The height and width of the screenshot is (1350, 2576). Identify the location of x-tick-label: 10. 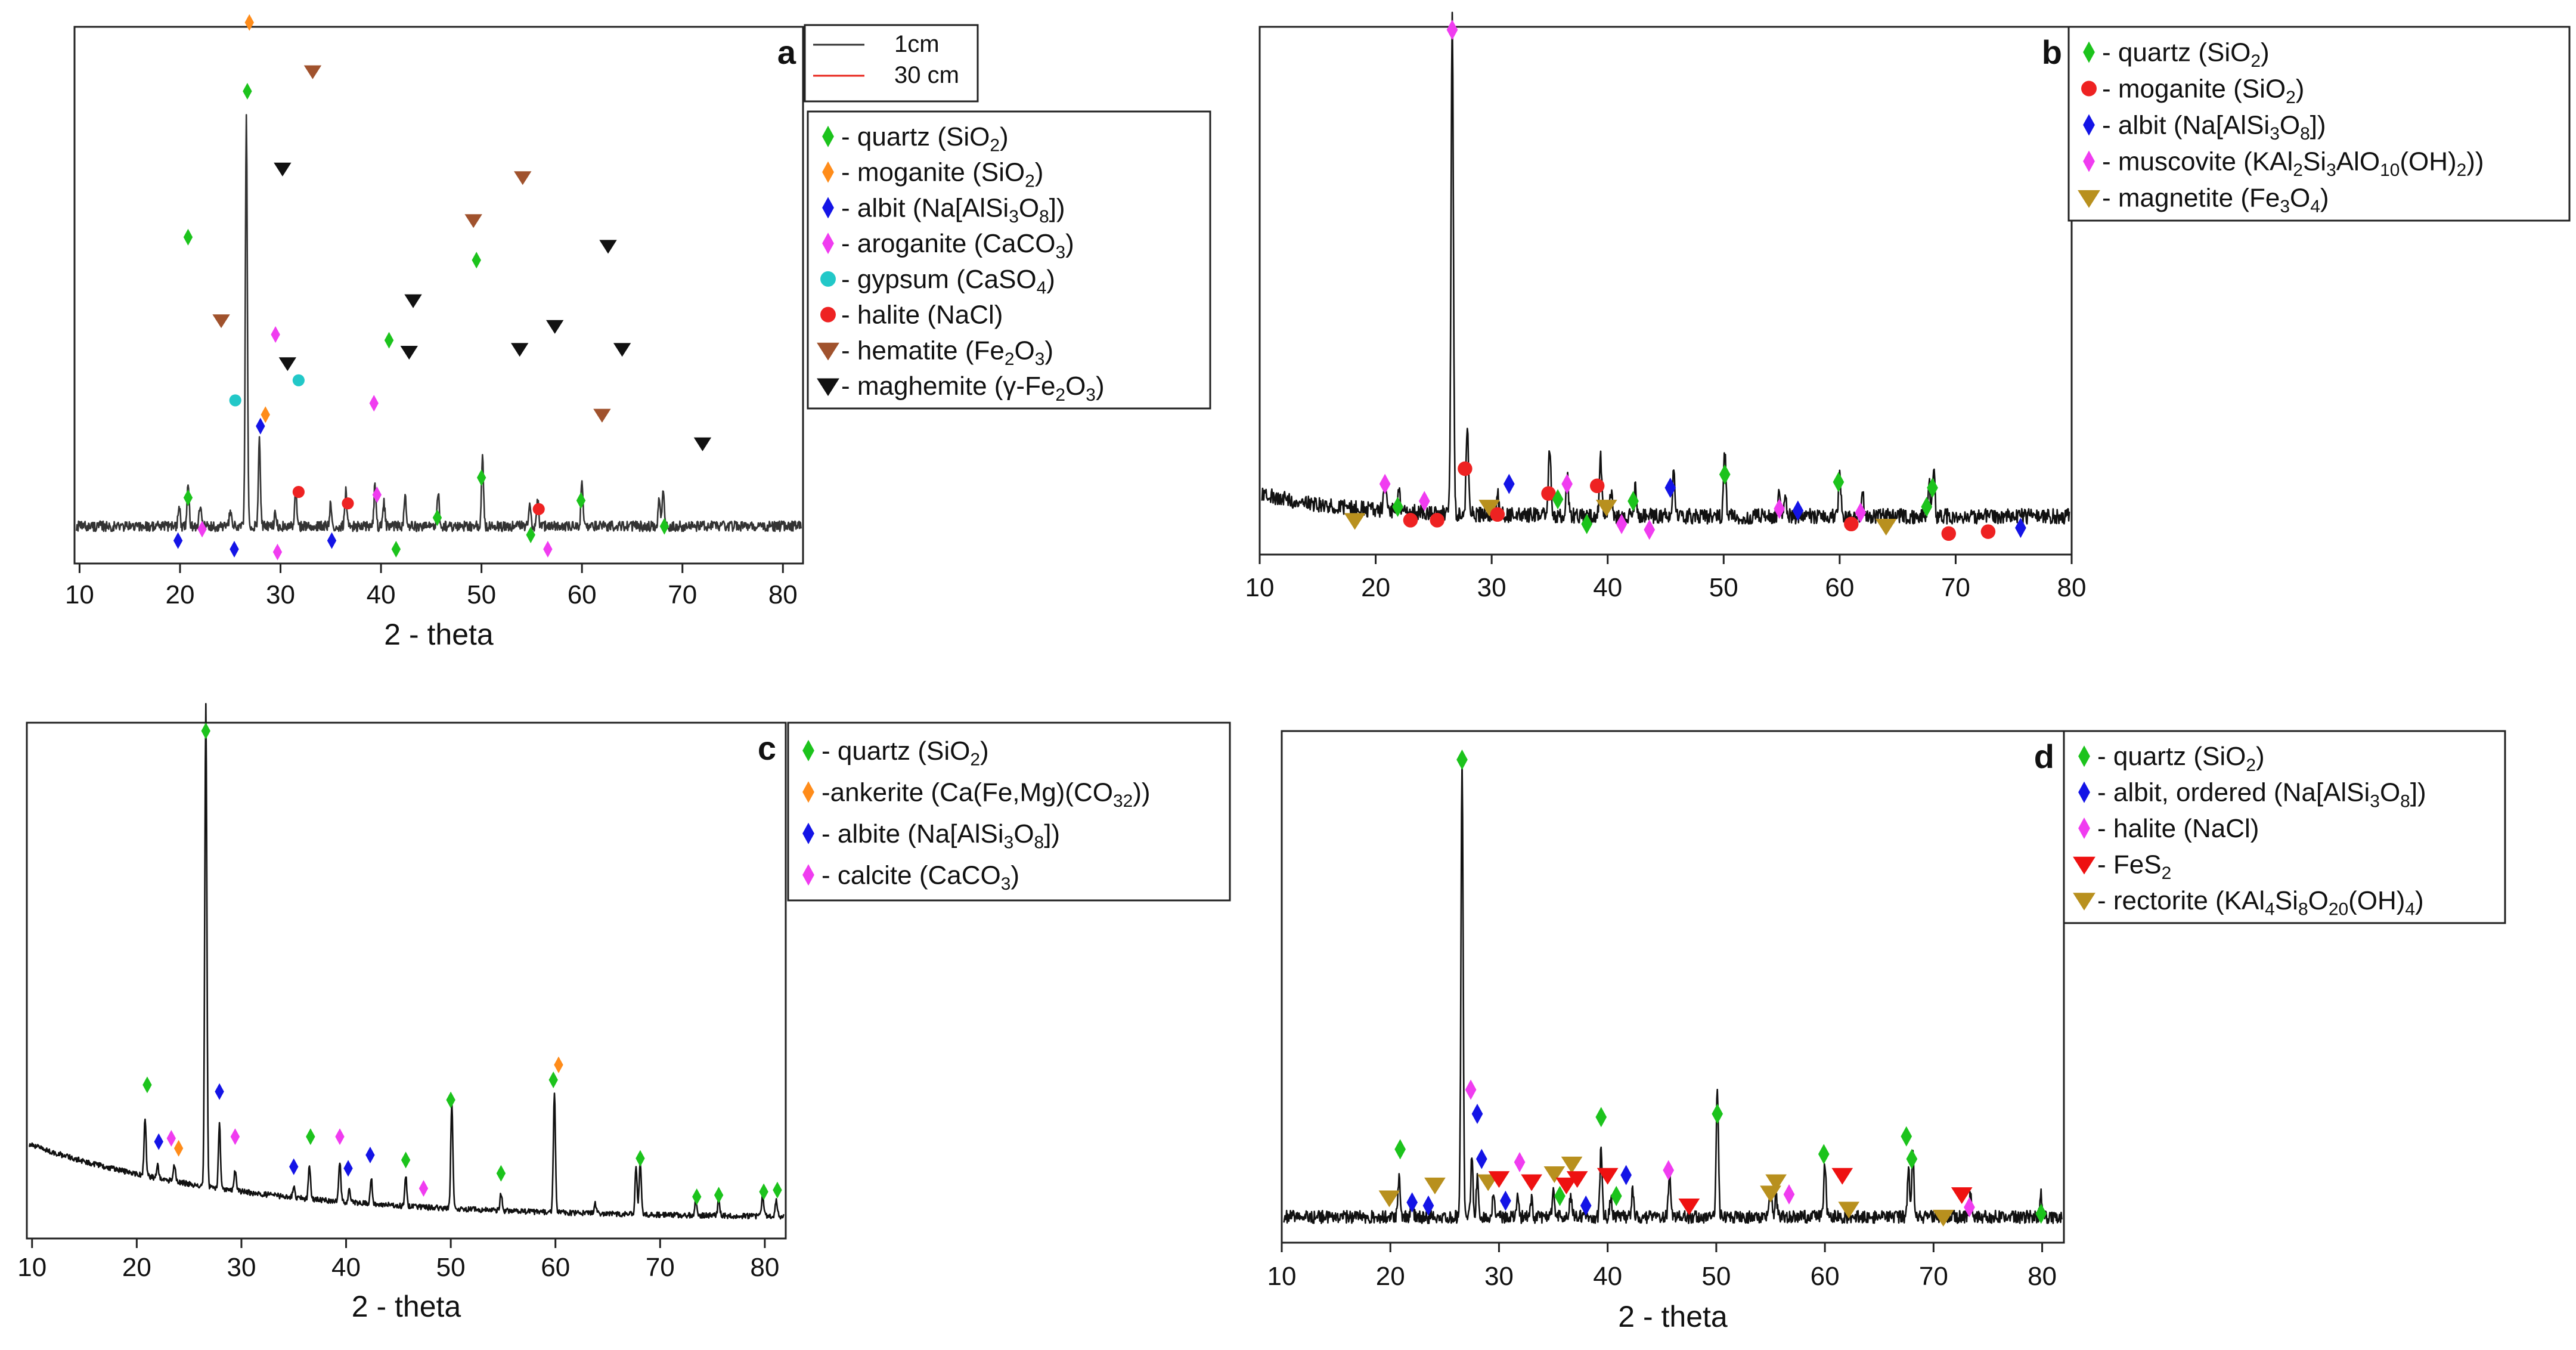
(32, 1268).